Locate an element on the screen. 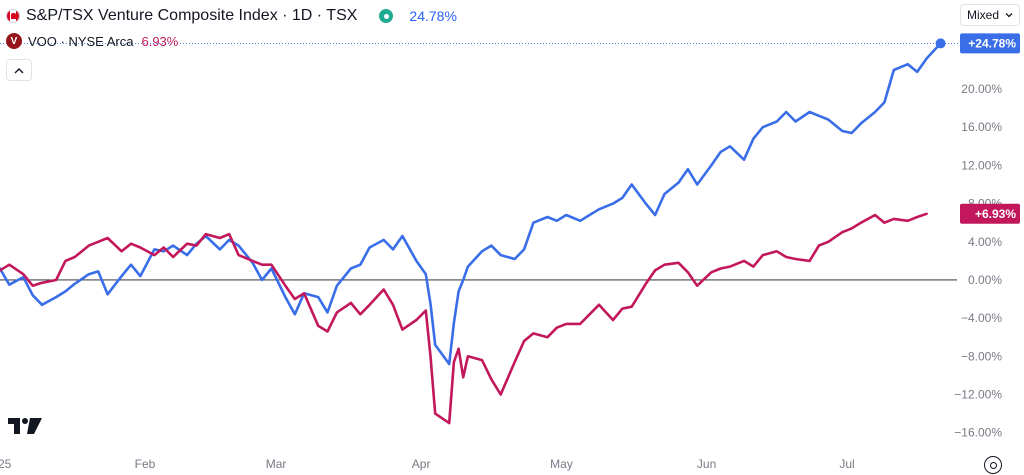 The height and width of the screenshot is (475, 1024). x-axis: 25 Feb Mar Apr May Jun Jul is located at coordinates (427, 464).